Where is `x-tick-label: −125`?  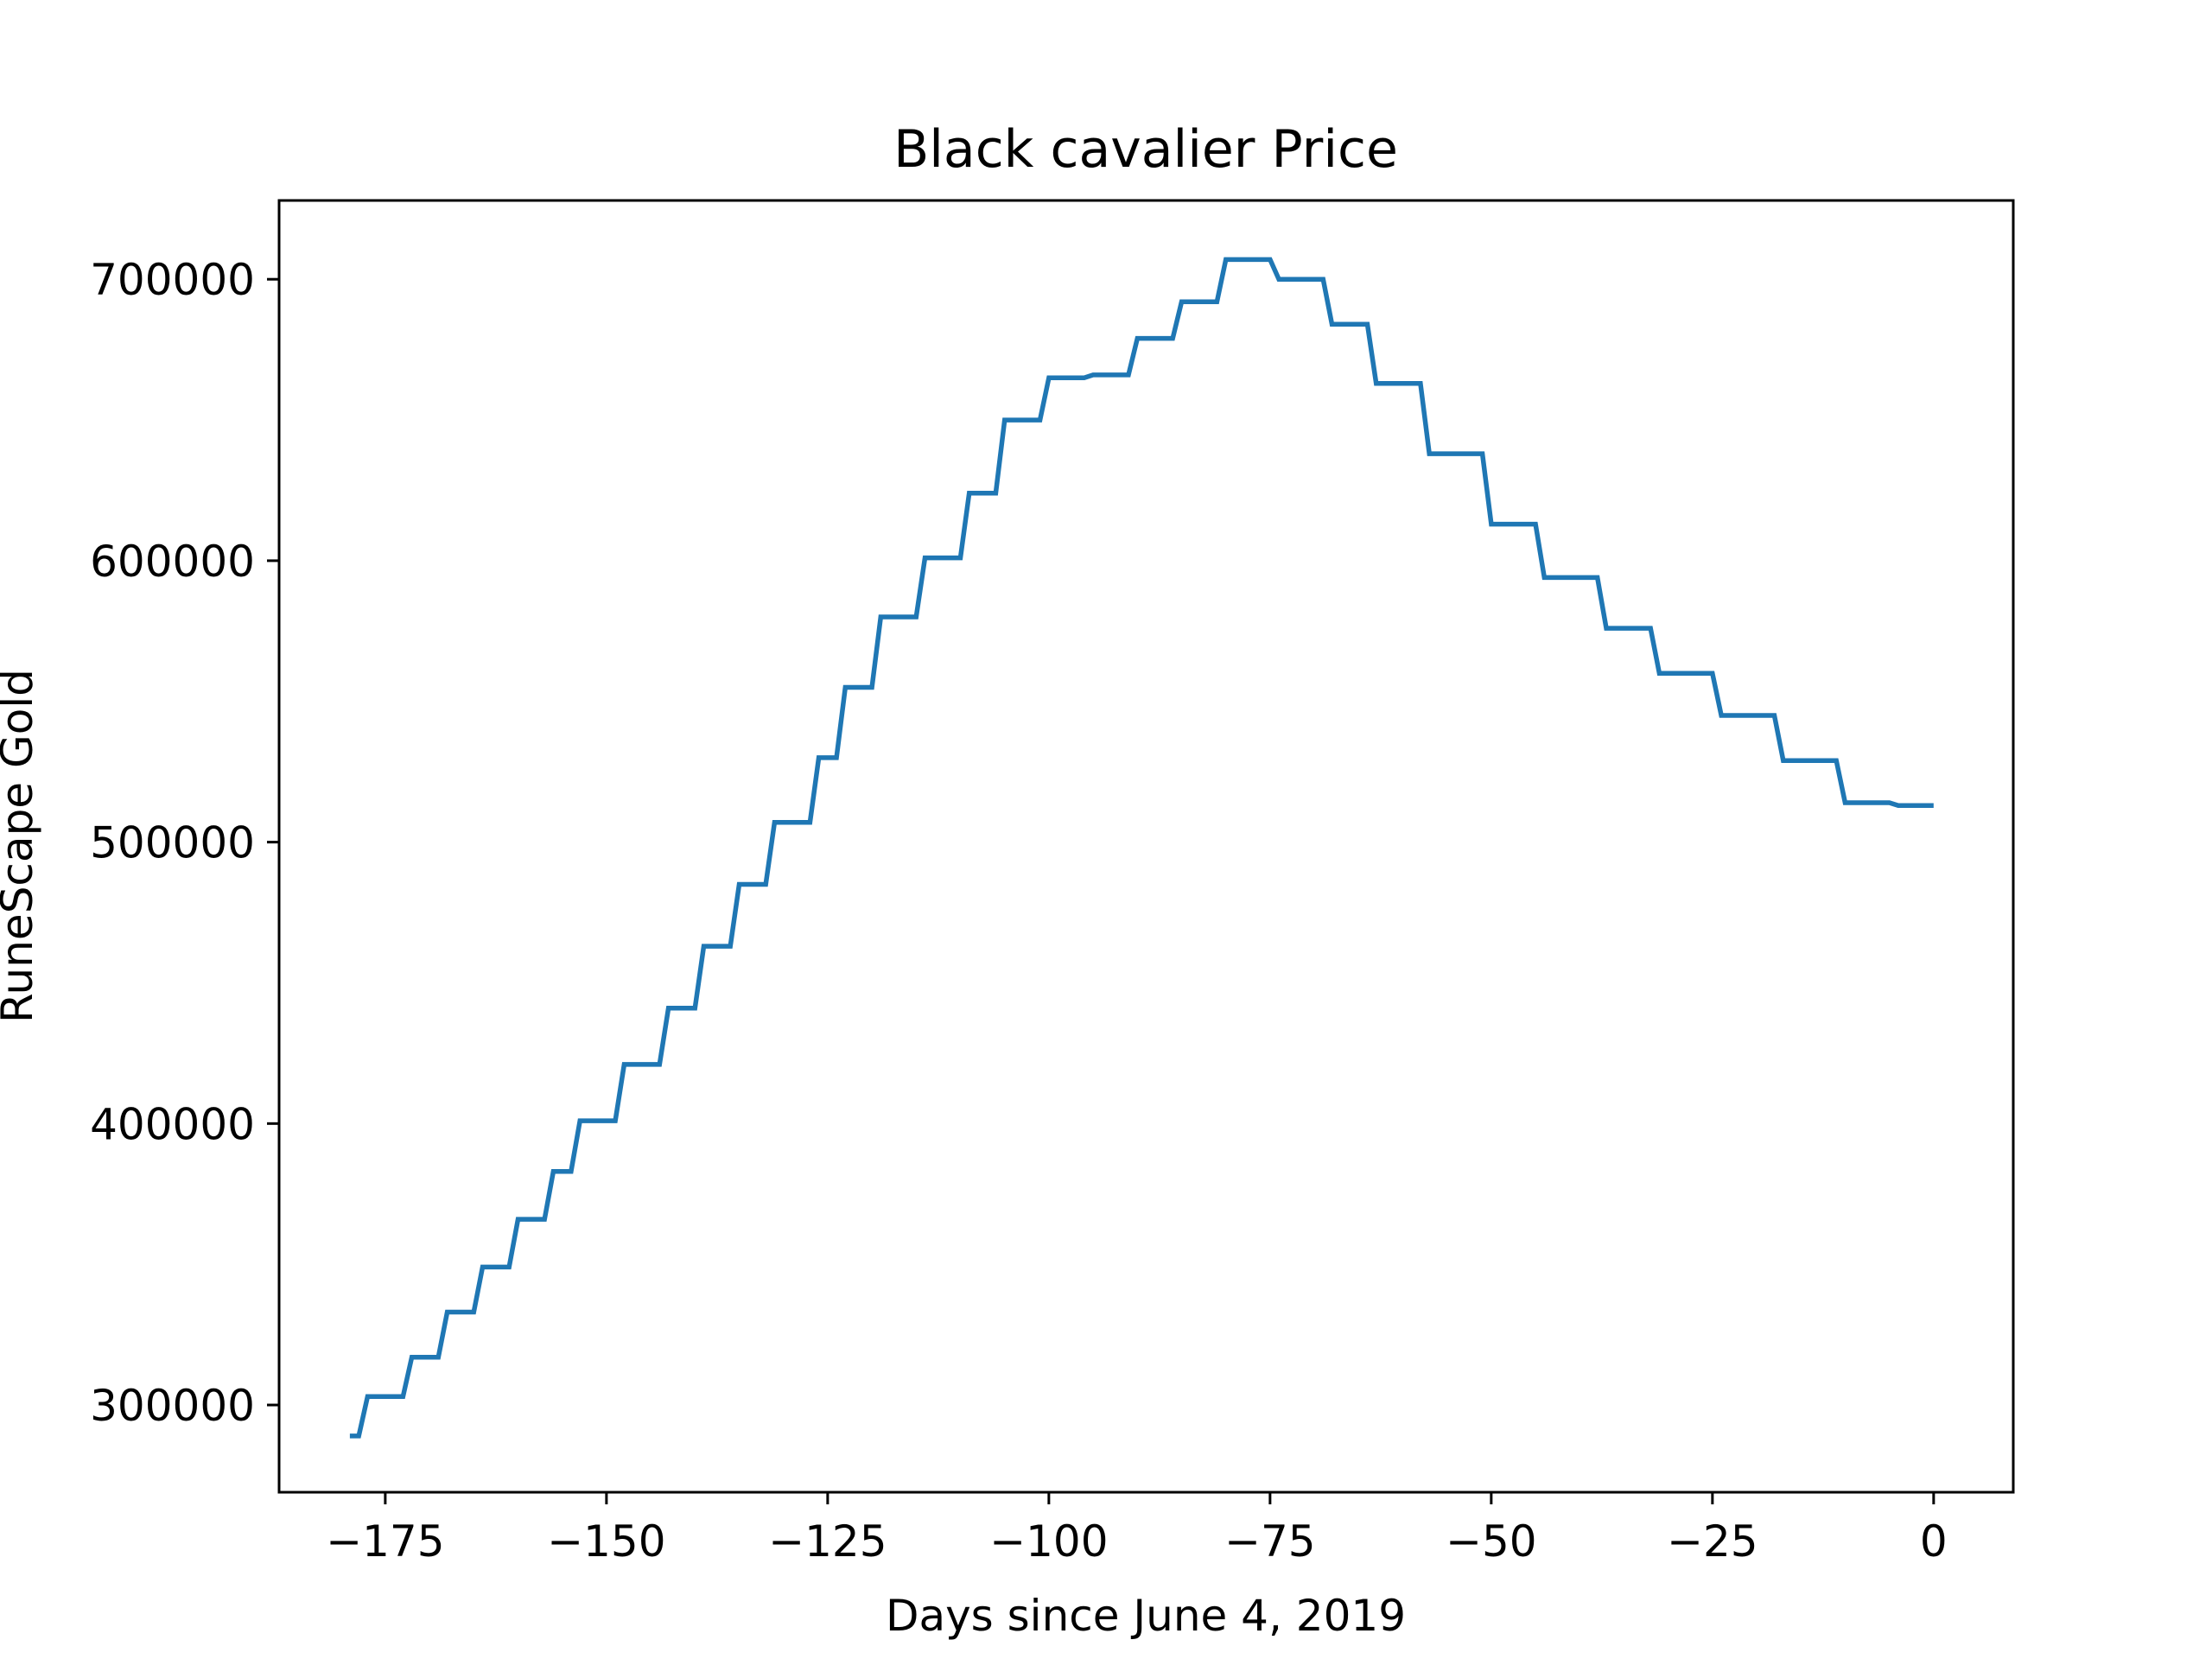
x-tick-label: −125 is located at coordinates (827, 1541).